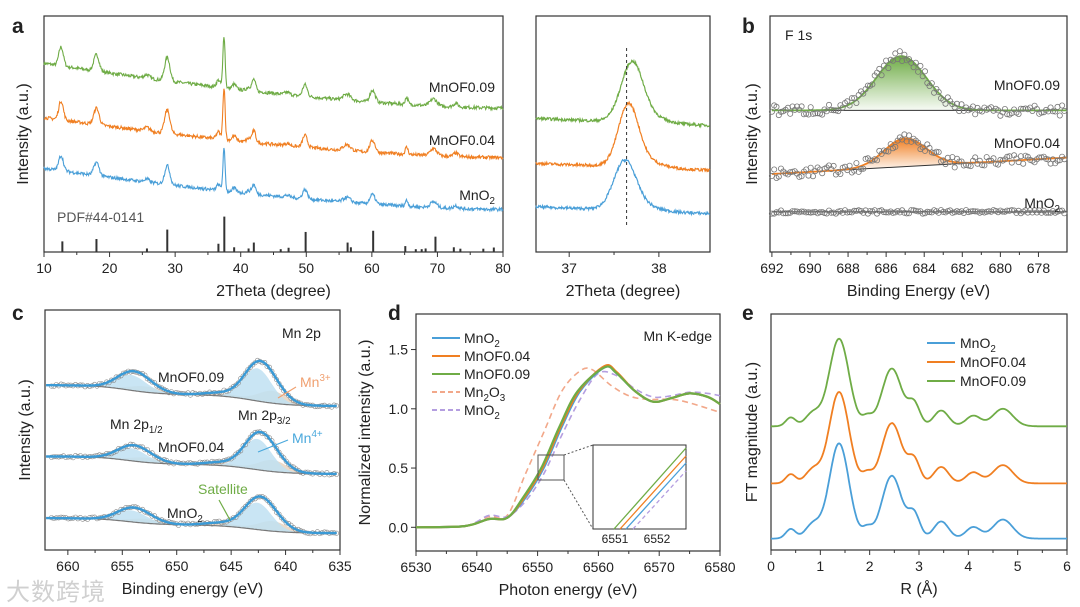 The image size is (1080, 607). I want to click on panel-a-xtick-label: 60, so click(372, 268).